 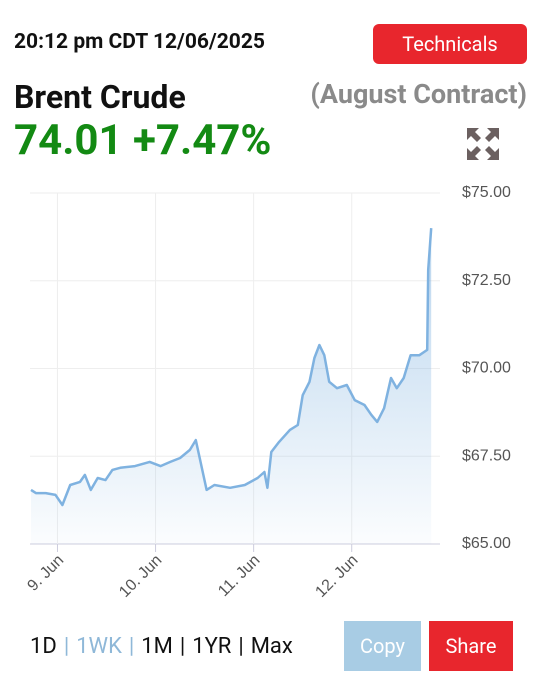 What do you see at coordinates (450, 44) in the screenshot?
I see `technicals-button: Technicals` at bounding box center [450, 44].